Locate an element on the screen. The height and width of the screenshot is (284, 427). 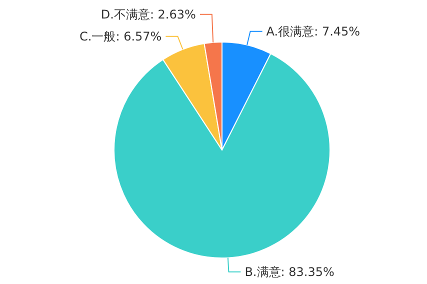
slice-label: C.一般: 6.57% is located at coordinates (121, 36).